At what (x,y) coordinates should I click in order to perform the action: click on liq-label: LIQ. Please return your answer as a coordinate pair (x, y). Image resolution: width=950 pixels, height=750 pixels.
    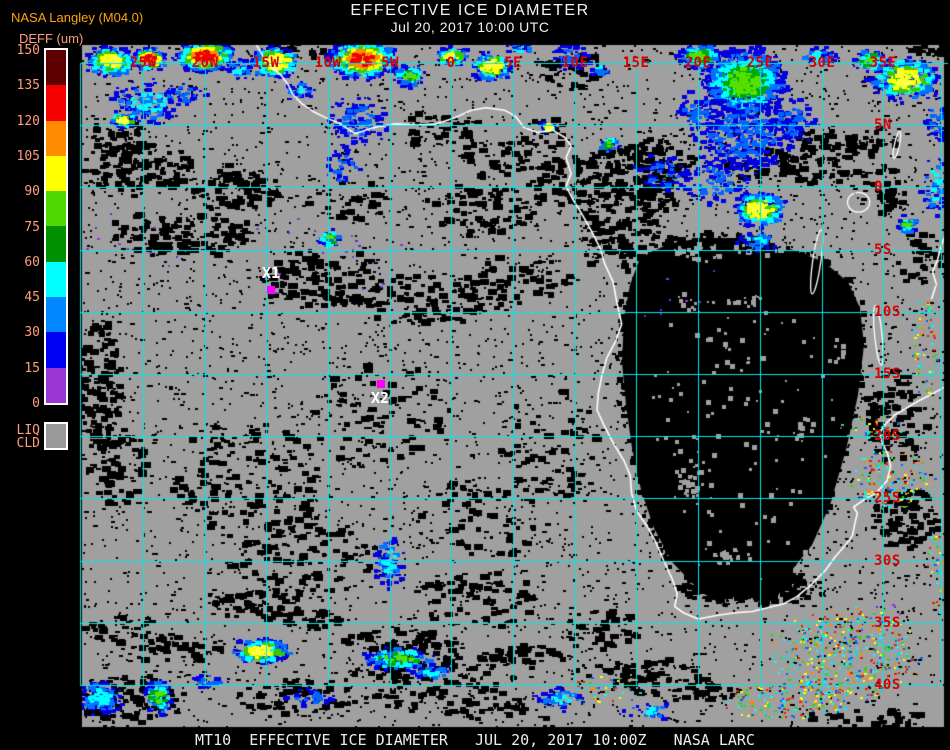
    Looking at the image, I should click on (28, 430).